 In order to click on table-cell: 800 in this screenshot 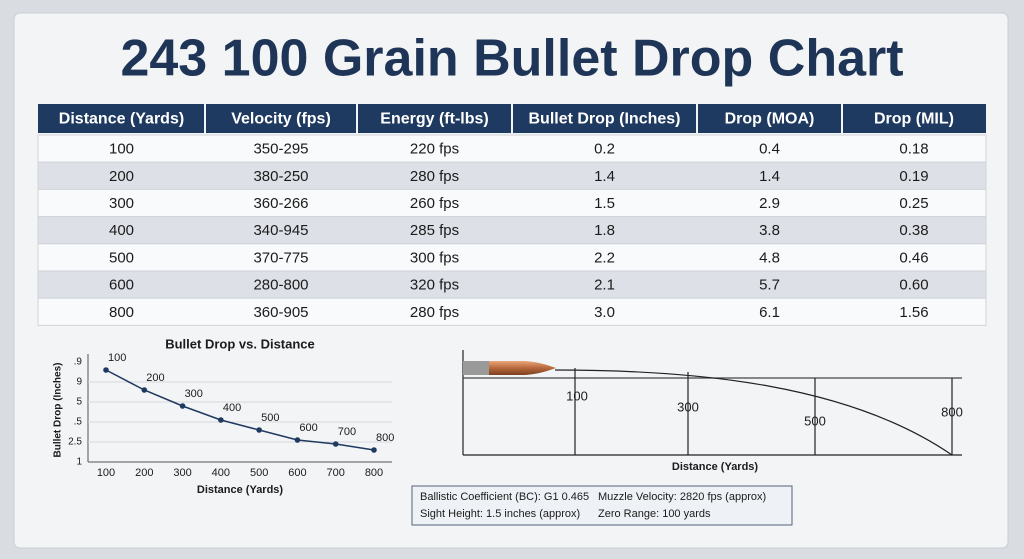, I will do `click(121, 312)`.